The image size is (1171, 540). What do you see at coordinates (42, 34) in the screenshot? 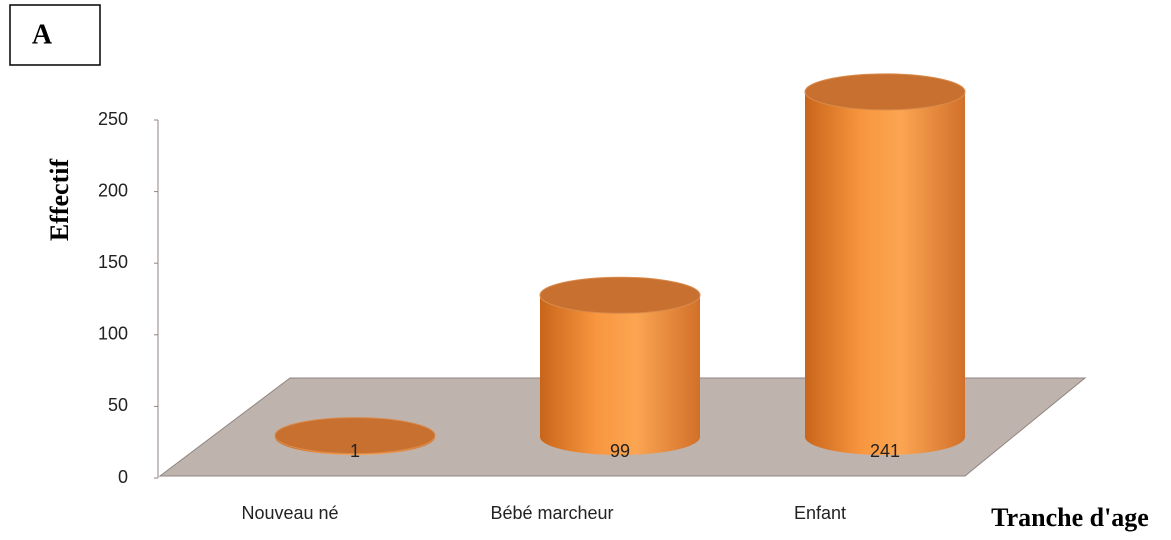
I see `panel-label: A` at bounding box center [42, 34].